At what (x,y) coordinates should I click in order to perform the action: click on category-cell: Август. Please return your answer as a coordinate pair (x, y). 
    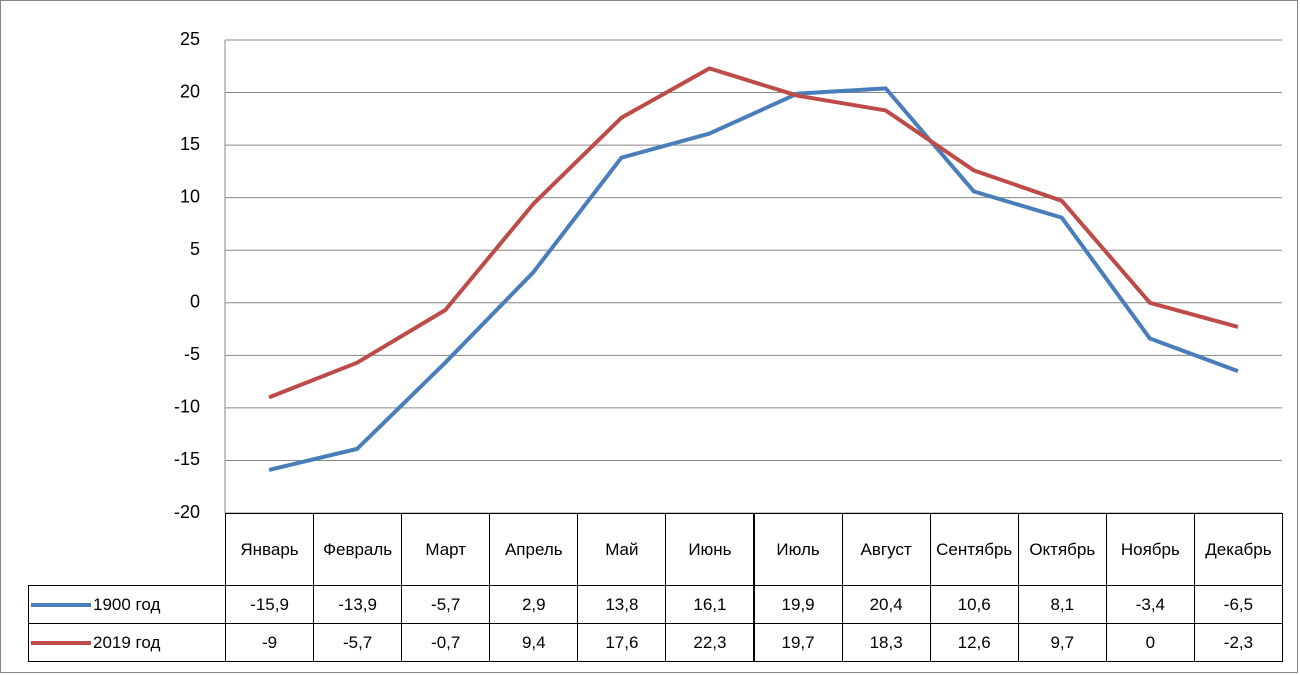
    Looking at the image, I should click on (886, 549).